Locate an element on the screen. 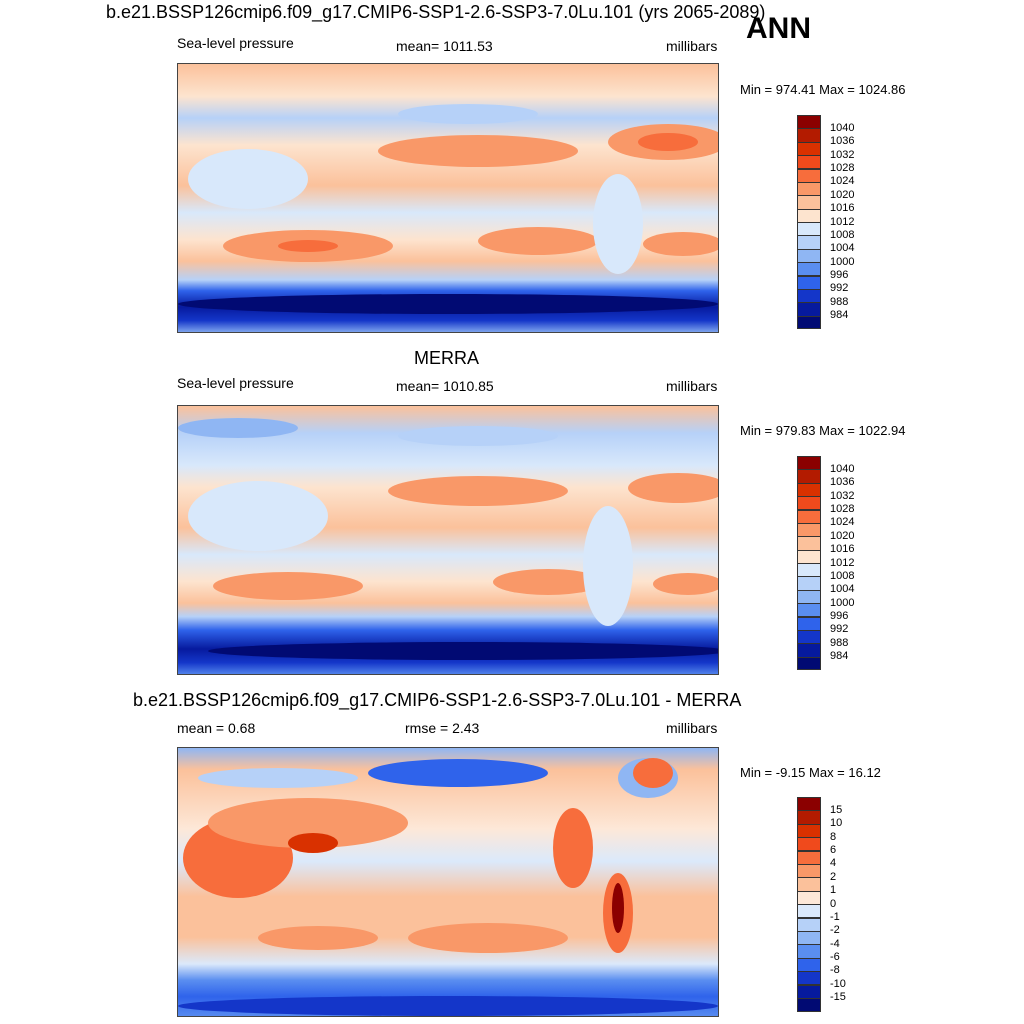 Image resolution: width=1024 pixels, height=1024 pixels. panel-3-colorbar-label: -4 is located at coordinates (835, 944).